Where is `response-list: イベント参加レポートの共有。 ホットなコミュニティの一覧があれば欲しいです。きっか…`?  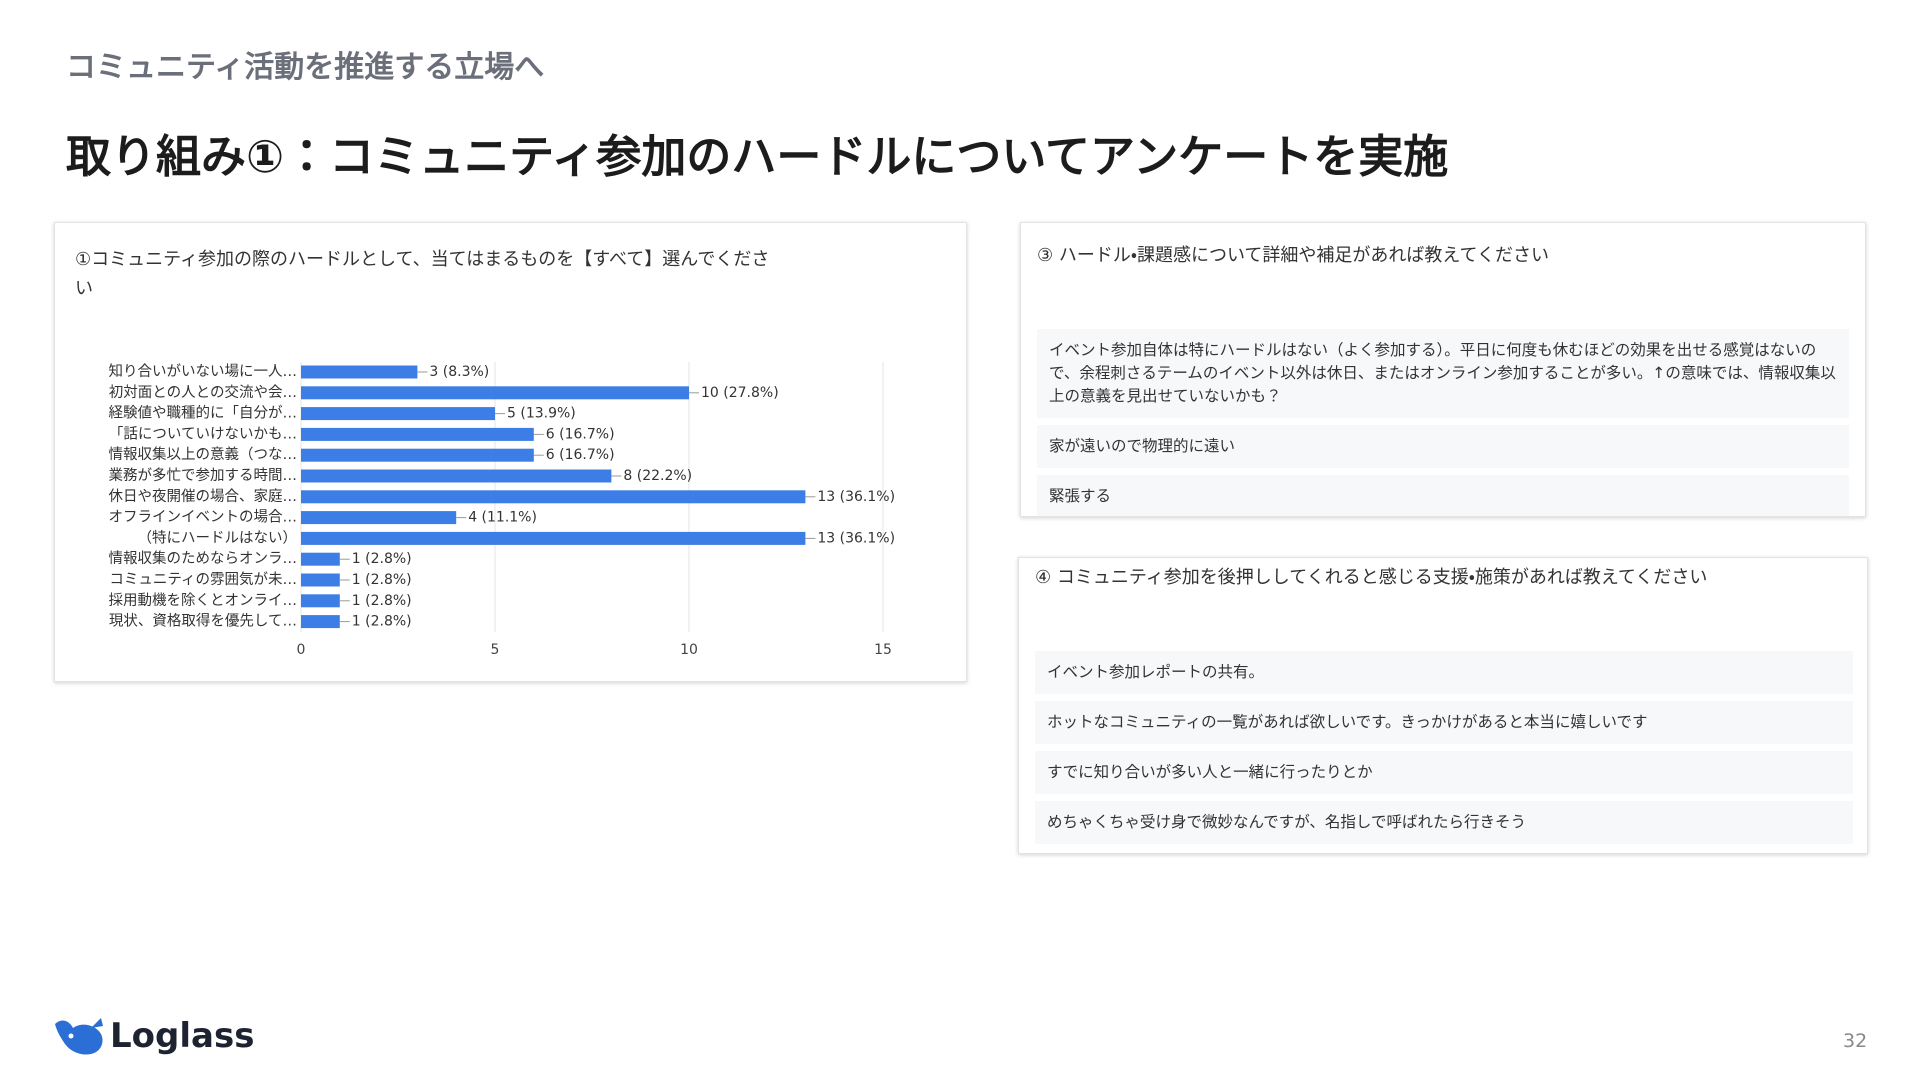
response-list: イベント参加レポートの共有。 ホットなコミュニティの一覧があれば欲しいです。きっか… is located at coordinates (1444, 751).